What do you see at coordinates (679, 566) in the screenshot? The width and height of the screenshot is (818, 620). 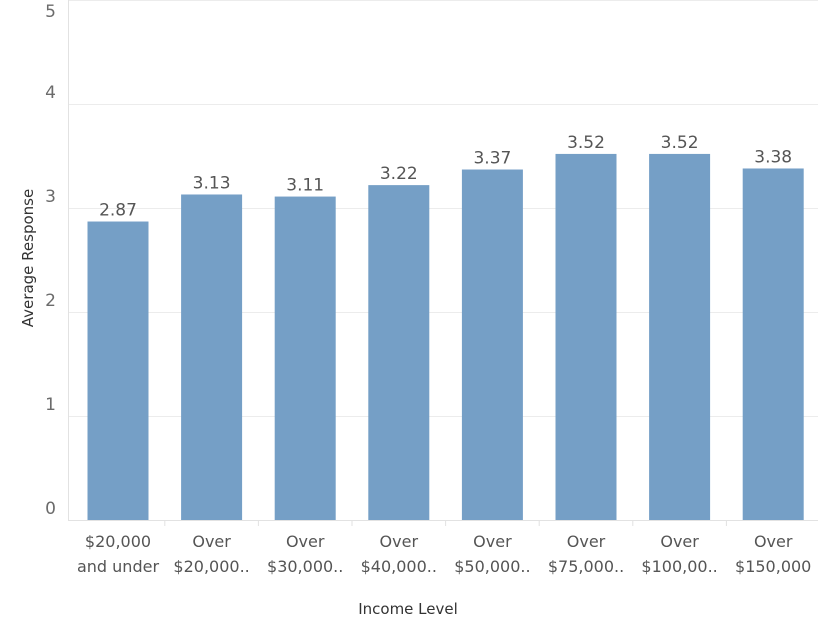 I see `x-tick-label: $100,00..` at bounding box center [679, 566].